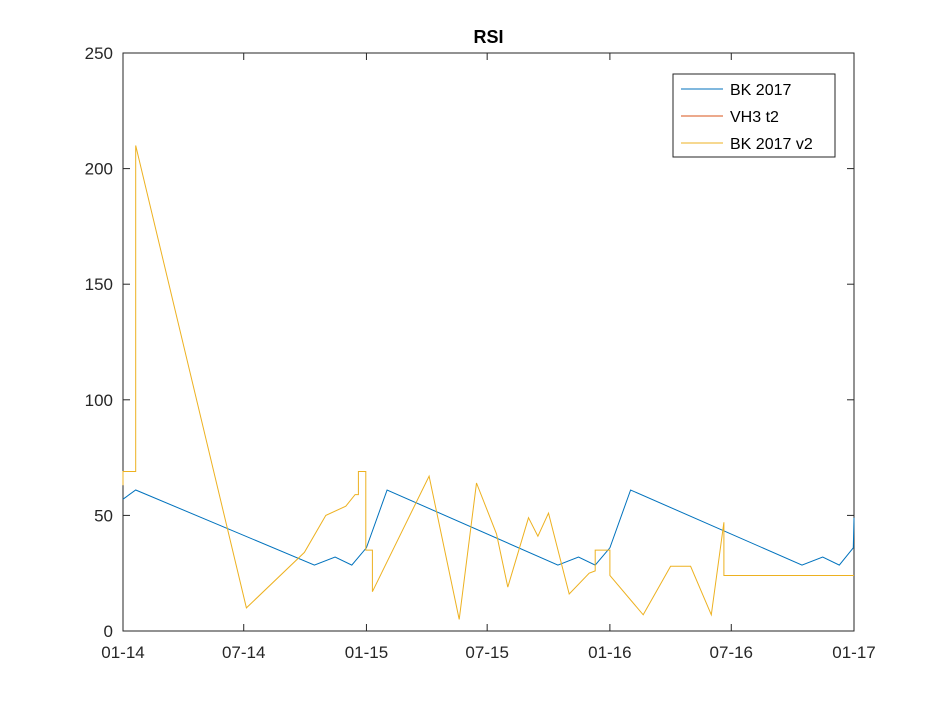 The width and height of the screenshot is (945, 709). I want to click on y-tick-label: 100, so click(99, 400).